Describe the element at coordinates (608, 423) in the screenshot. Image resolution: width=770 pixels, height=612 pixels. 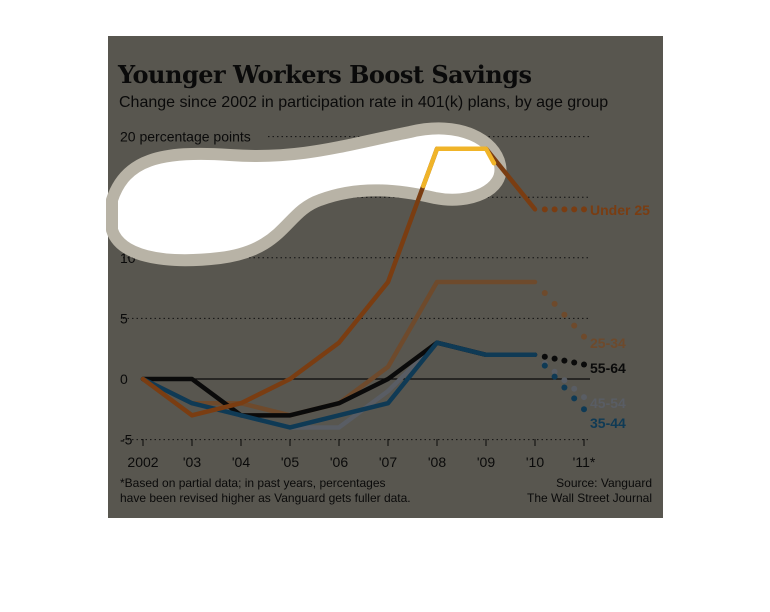
I see `series-label: 35-44` at that location.